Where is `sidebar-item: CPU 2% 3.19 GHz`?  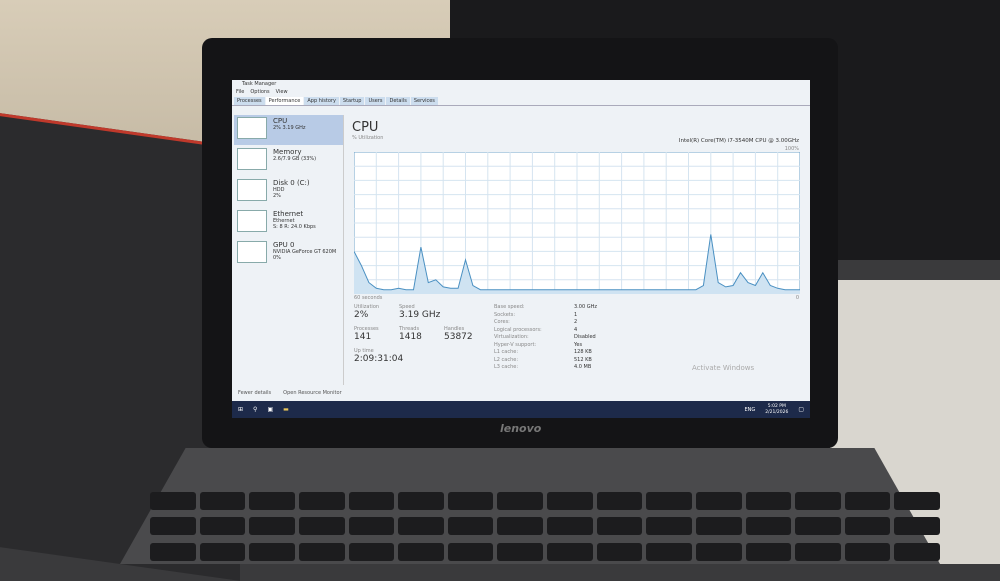
sidebar-item: CPU 2% 3.19 GHz is located at coordinates (288, 130).